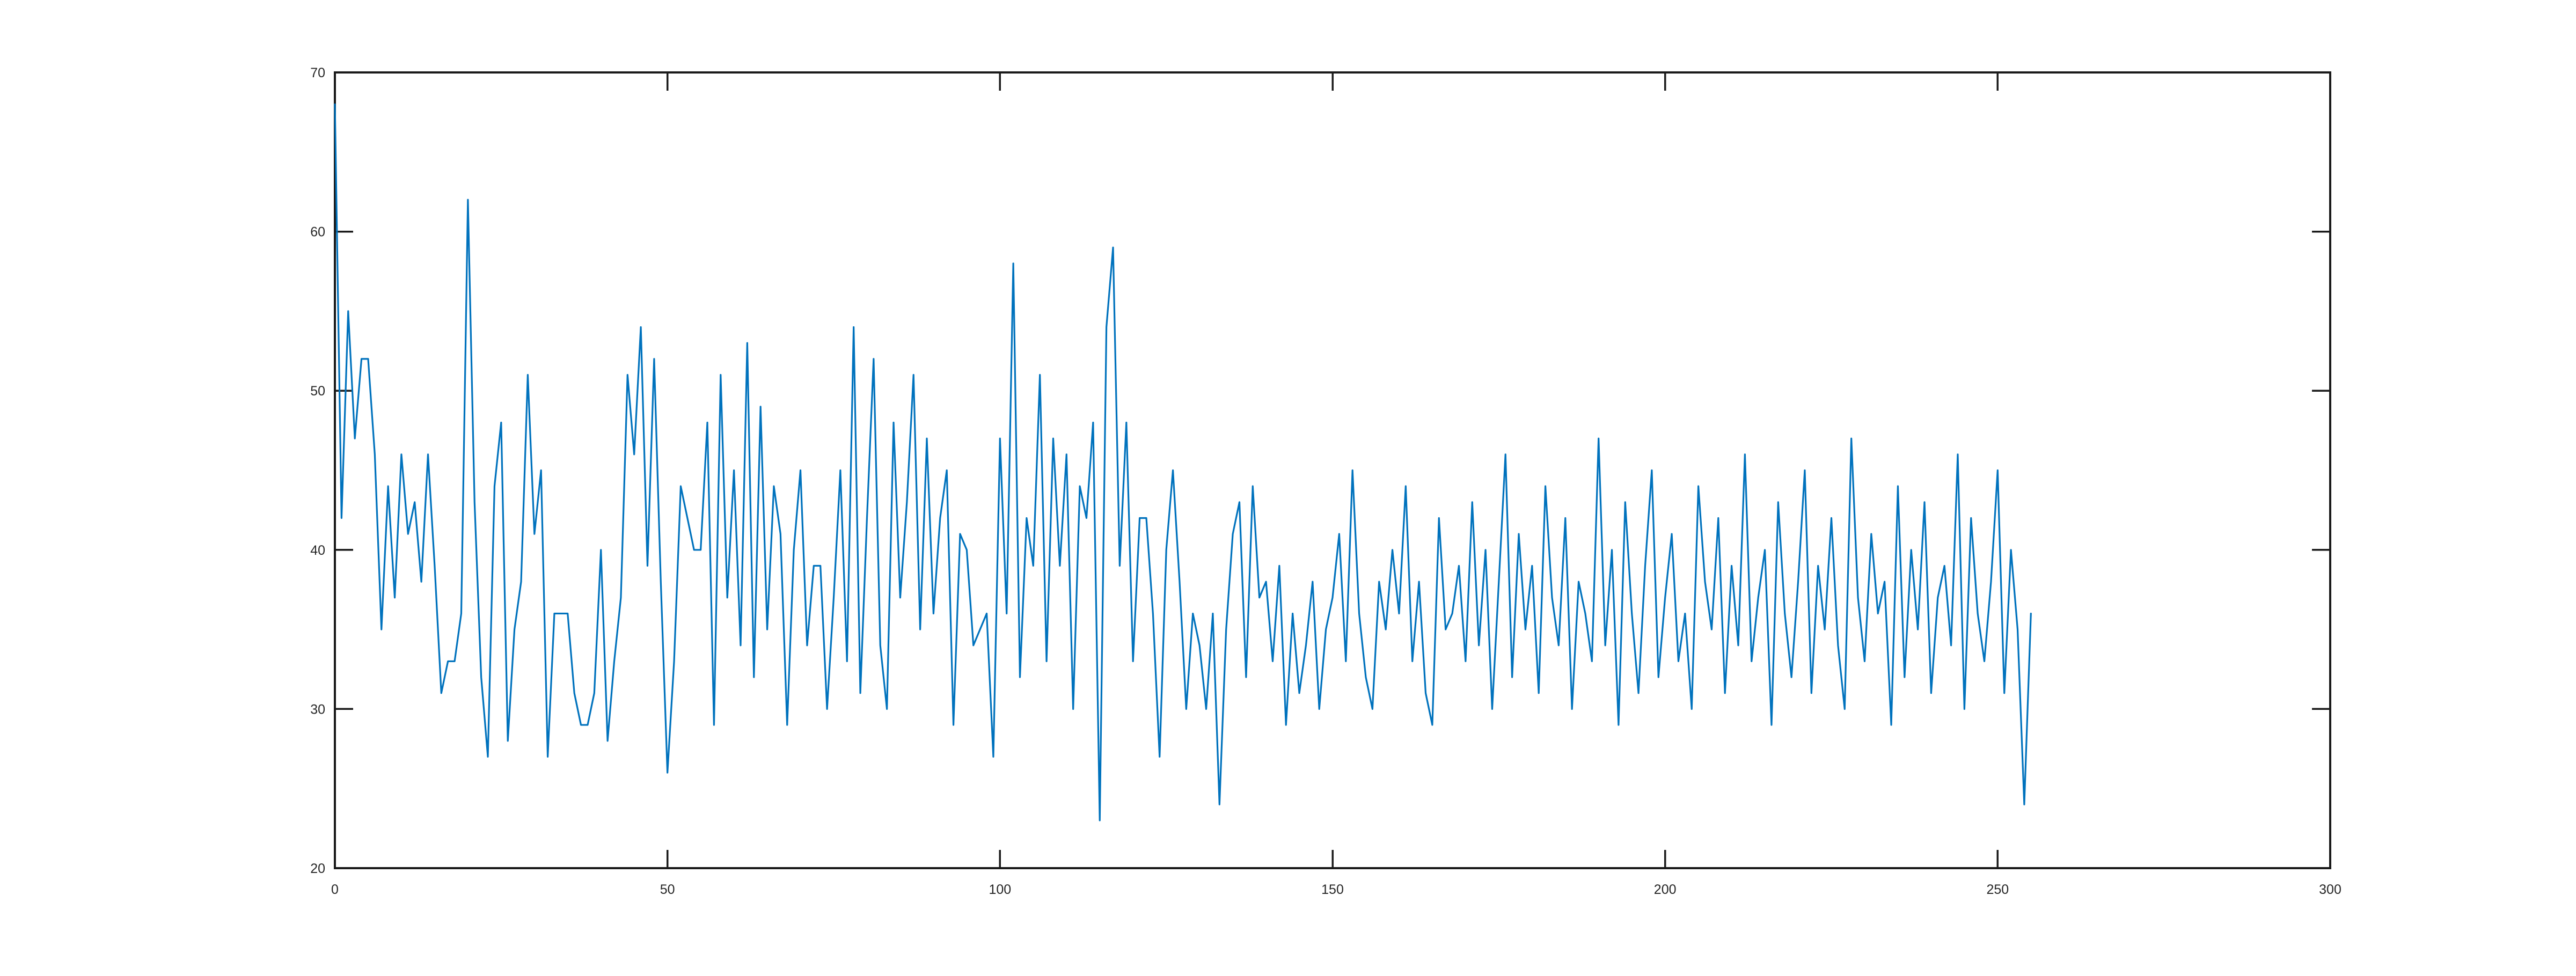 This screenshot has width=2576, height=976. What do you see at coordinates (317, 72) in the screenshot?
I see `y-tick-label: 70` at bounding box center [317, 72].